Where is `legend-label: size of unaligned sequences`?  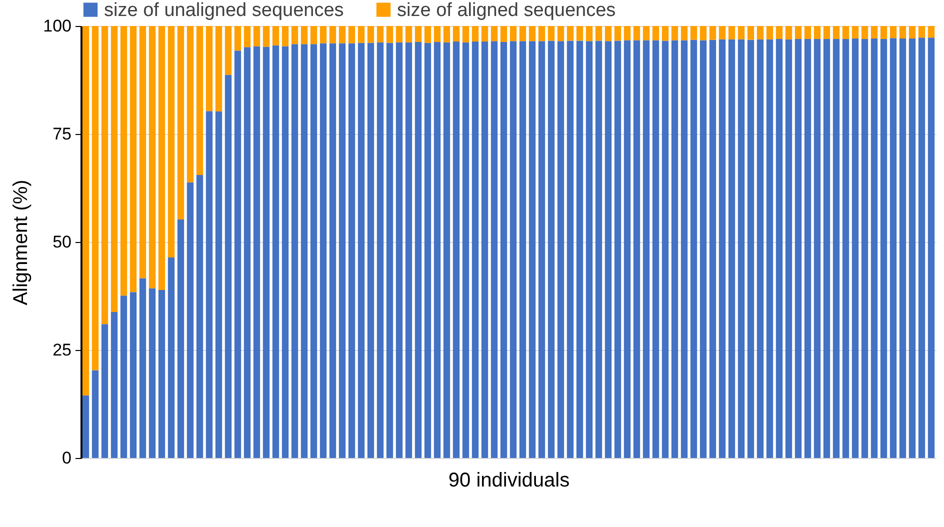
legend-label: size of unaligned sequences is located at coordinates (224, 10).